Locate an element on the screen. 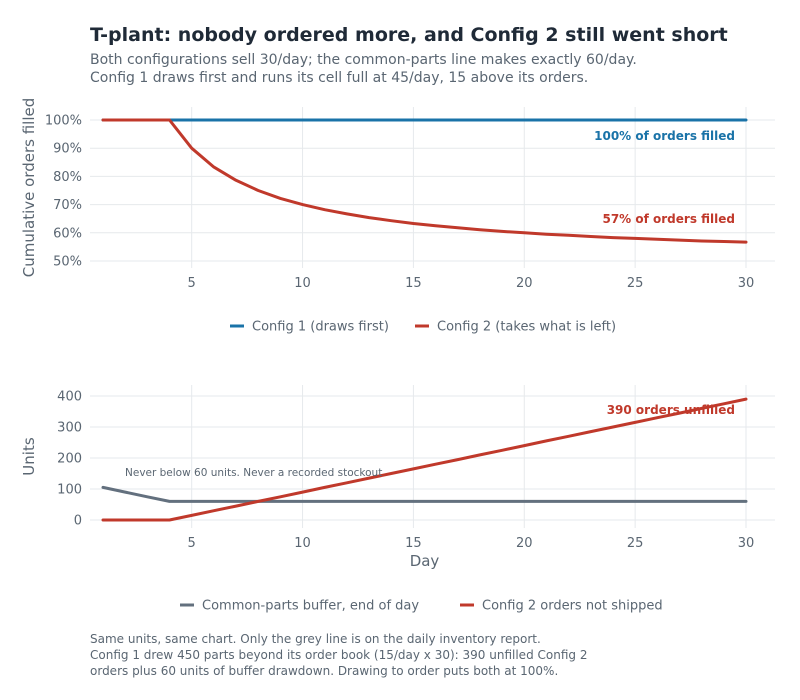 This screenshot has height=700, width=800. y-tick-label: 90% is located at coordinates (67, 149).